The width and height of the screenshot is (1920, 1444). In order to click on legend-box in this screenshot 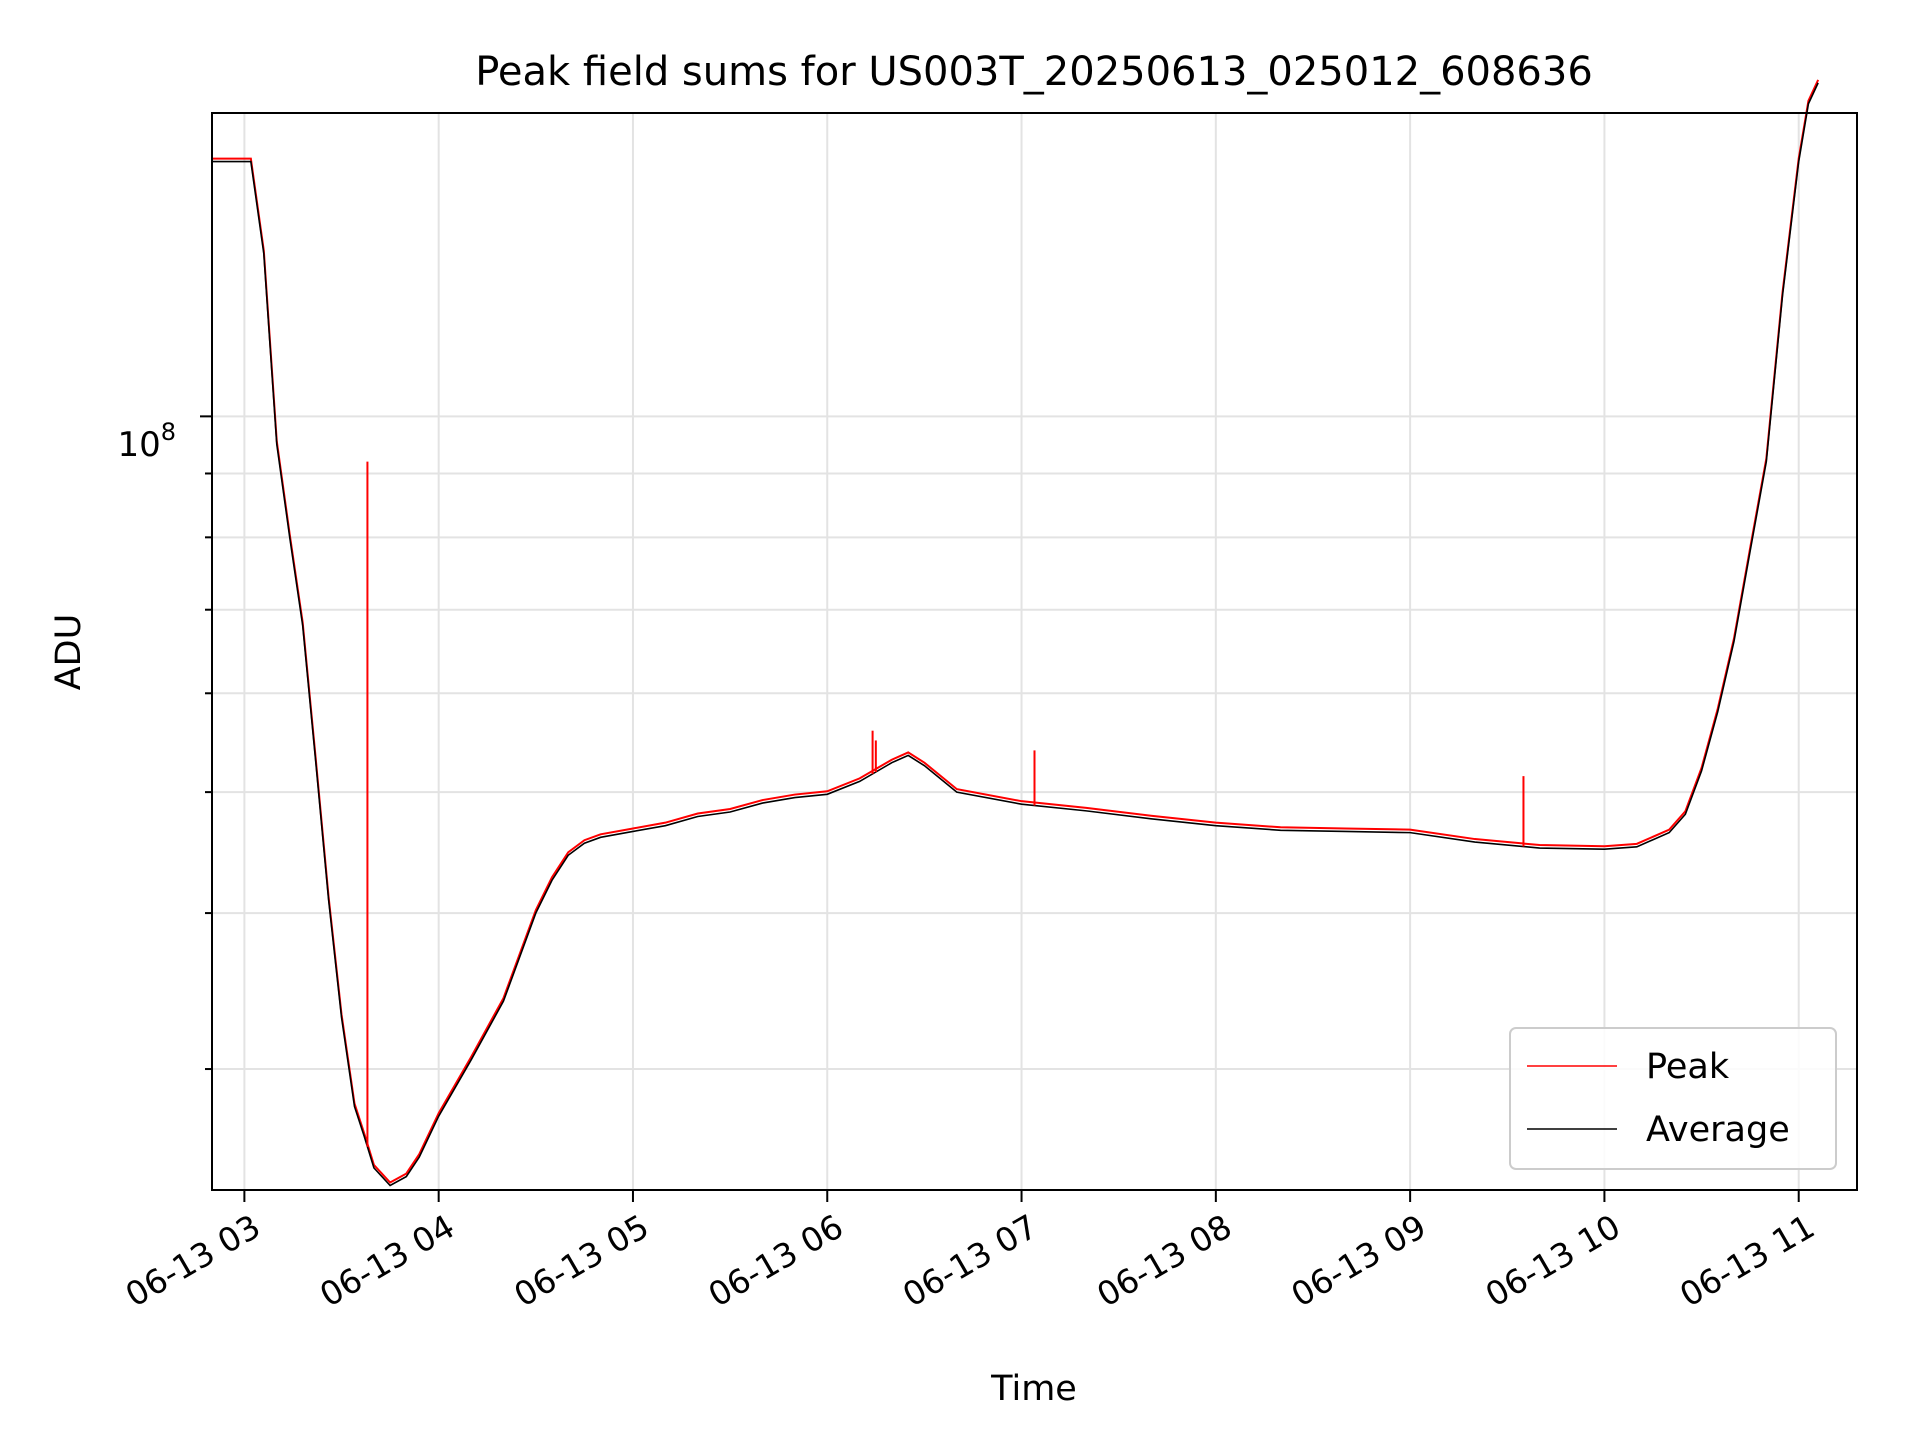, I will do `click(1673, 1098)`.